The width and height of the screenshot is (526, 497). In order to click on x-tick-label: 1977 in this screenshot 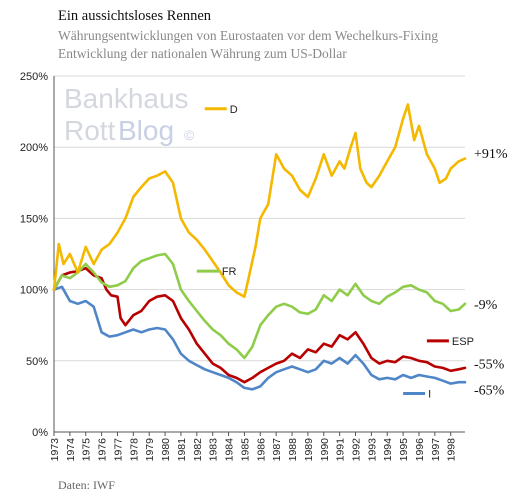, I will do `click(118, 450)`.